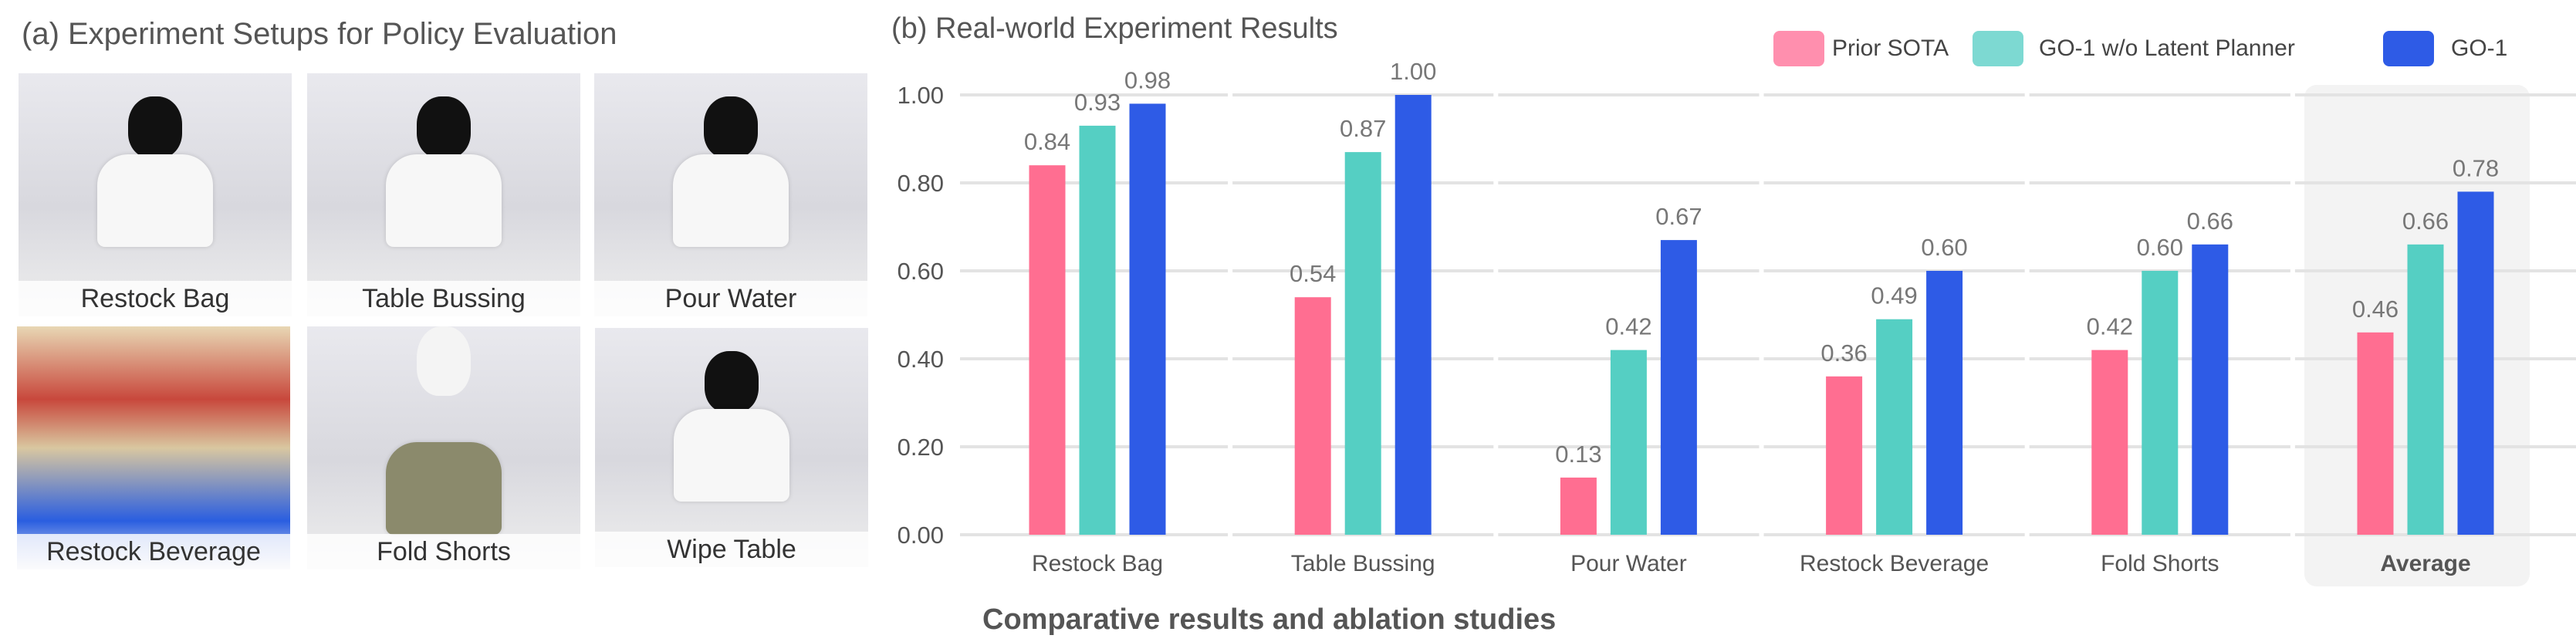  What do you see at coordinates (2375, 309) in the screenshot?
I see `bar-value-label: 0.46` at bounding box center [2375, 309].